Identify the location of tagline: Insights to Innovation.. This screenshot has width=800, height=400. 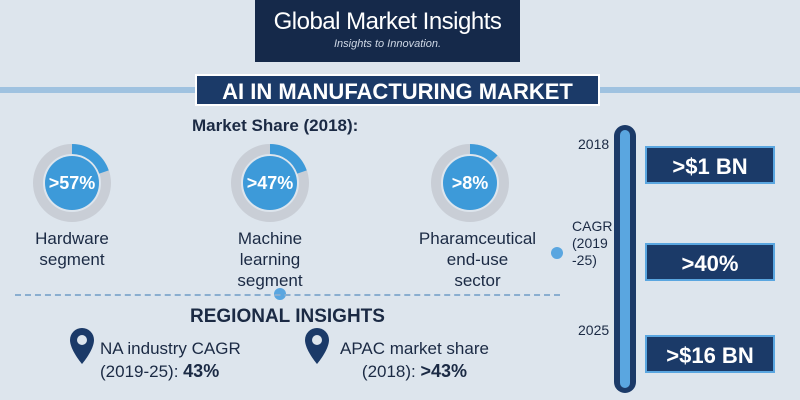
(387, 44).